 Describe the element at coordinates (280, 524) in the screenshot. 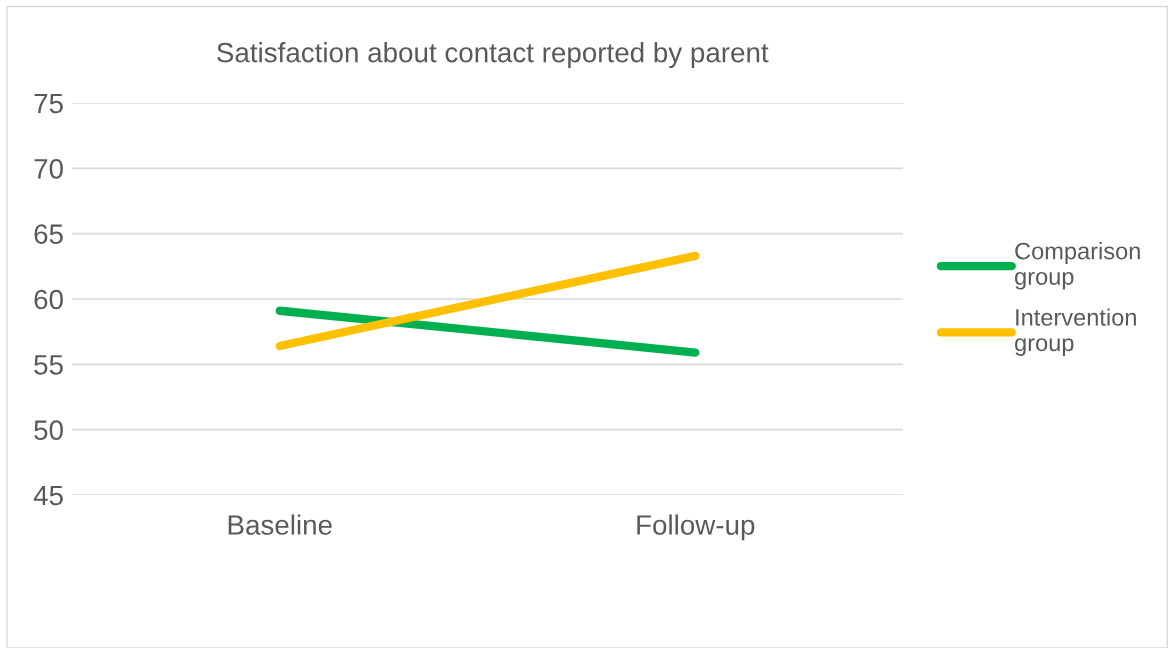

I see `x-tick-label: Baseline` at that location.